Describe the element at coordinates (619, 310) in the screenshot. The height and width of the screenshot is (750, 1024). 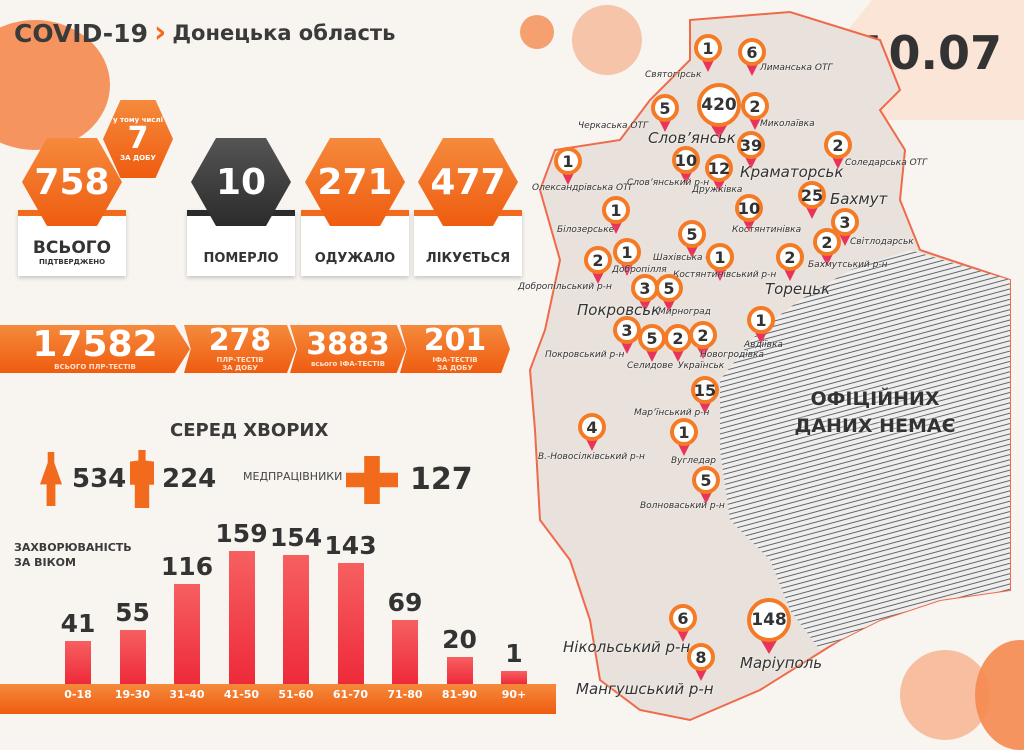
I see `map-pin-label: Покровськ` at that location.